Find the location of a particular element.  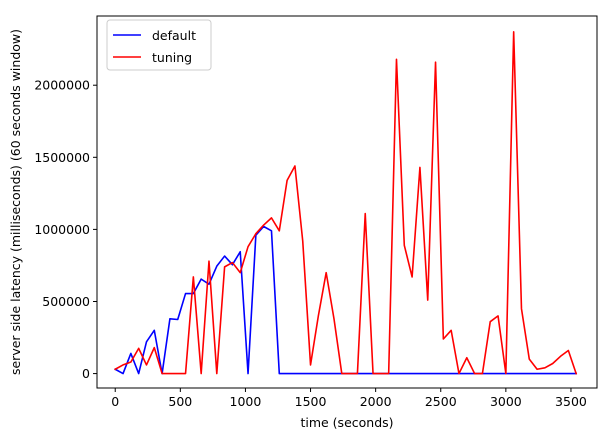

legend: default tuning is located at coordinates (159, 45).